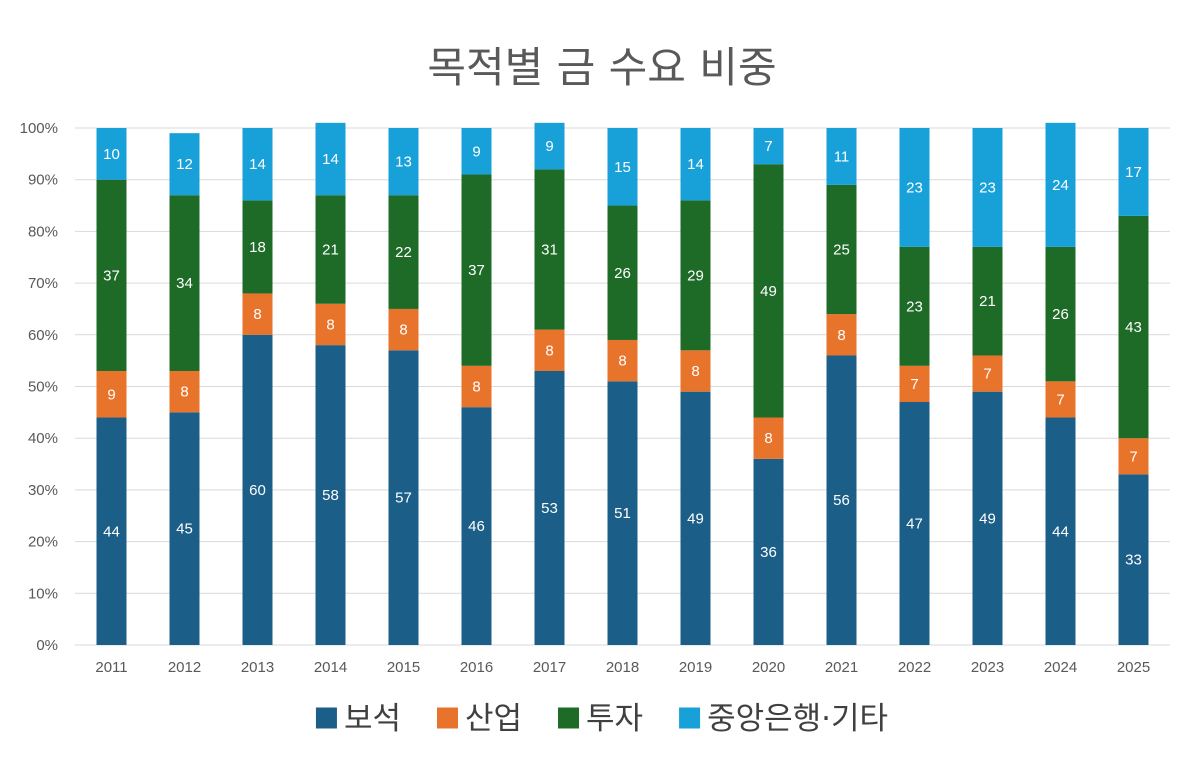 The image size is (1204, 762). Describe the element at coordinates (111, 275) in the screenshot. I see `data-label: 37` at that location.